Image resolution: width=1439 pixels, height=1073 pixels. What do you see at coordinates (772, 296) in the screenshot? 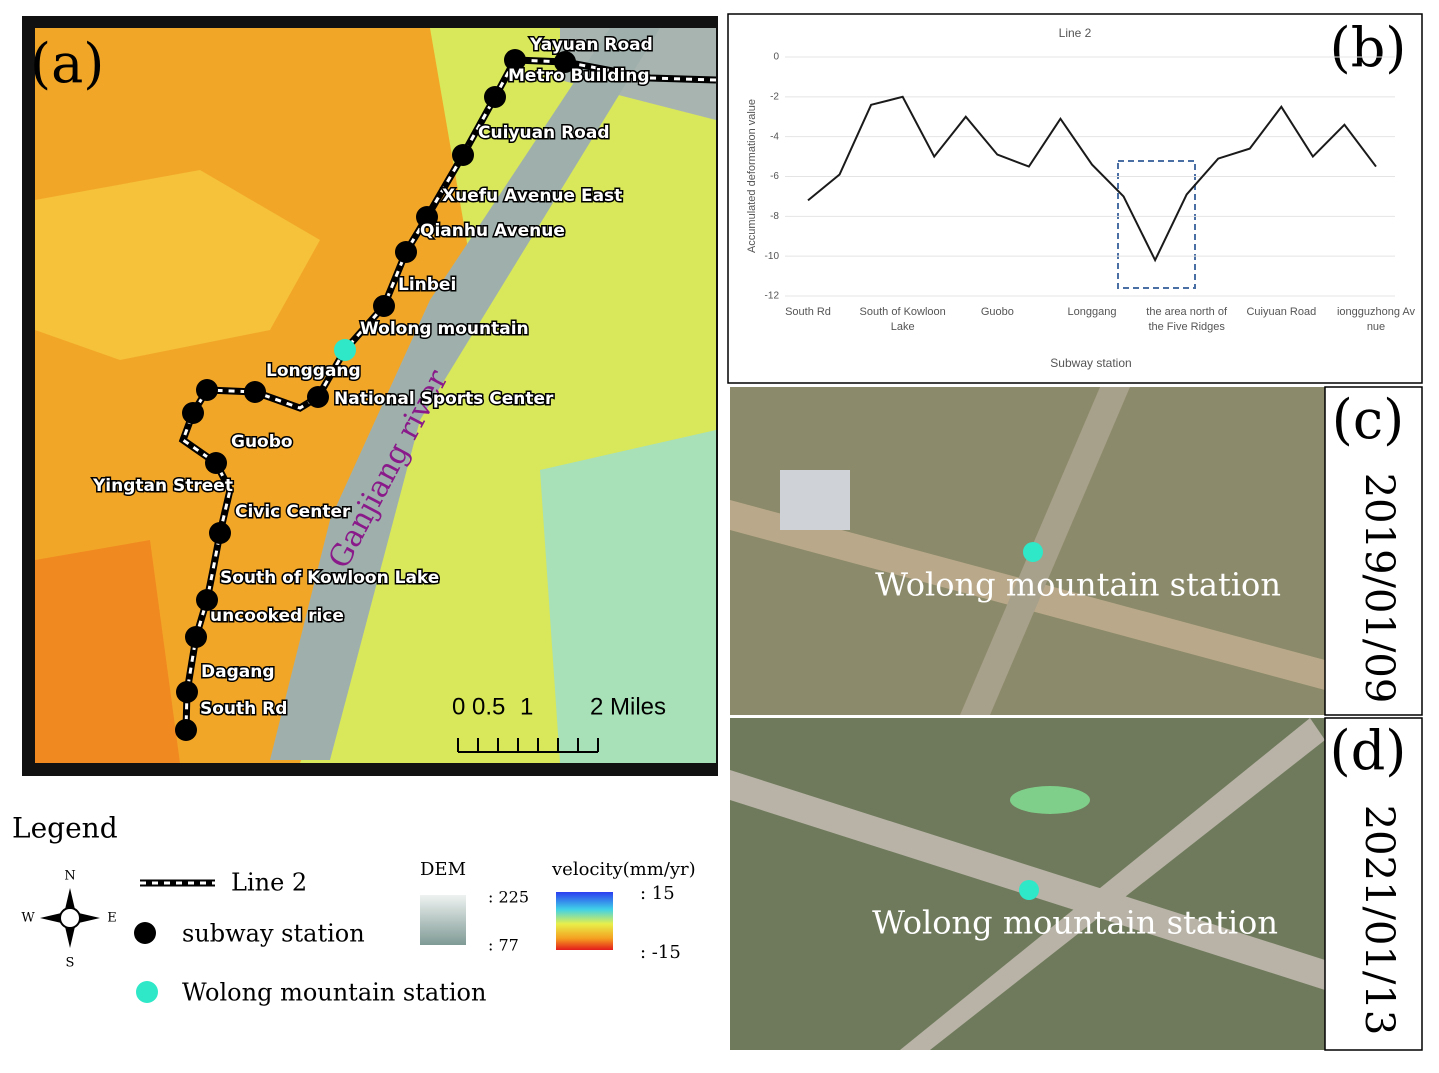
I see `y-tick-label: -12` at bounding box center [772, 296].